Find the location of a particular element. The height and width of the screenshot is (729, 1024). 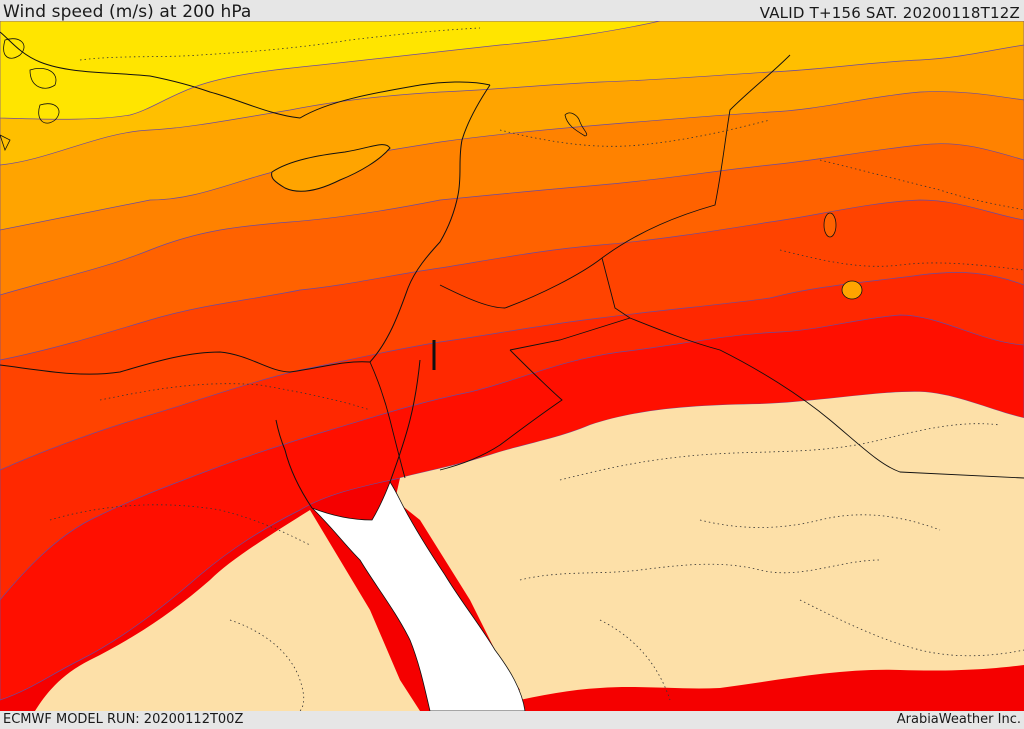

model-run: ECMWF MODEL RUN: 20200112T00Z is located at coordinates (123, 719).